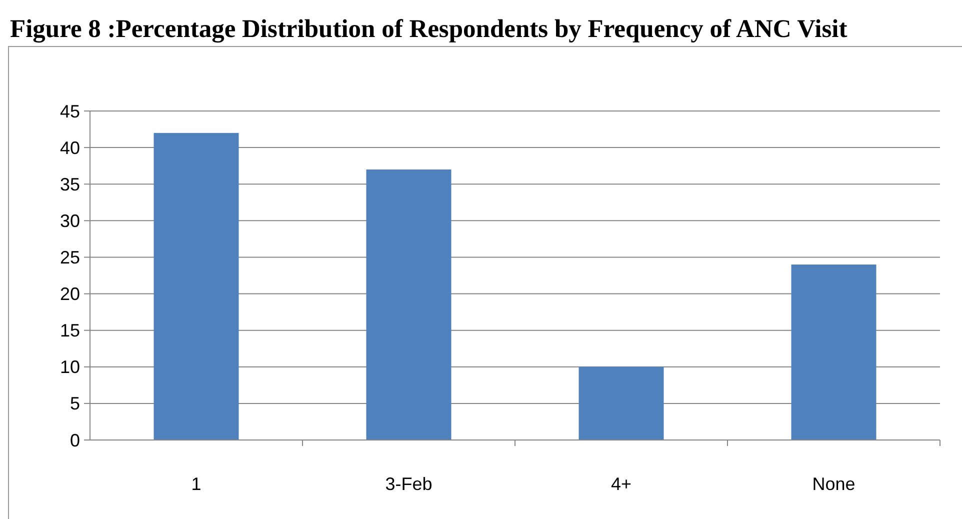 Image resolution: width=962 pixels, height=519 pixels. What do you see at coordinates (429, 28) in the screenshot?
I see `chart-title: Figure 8 :Percentage Distribution of Respondents by Frequency of ANC Visit` at bounding box center [429, 28].